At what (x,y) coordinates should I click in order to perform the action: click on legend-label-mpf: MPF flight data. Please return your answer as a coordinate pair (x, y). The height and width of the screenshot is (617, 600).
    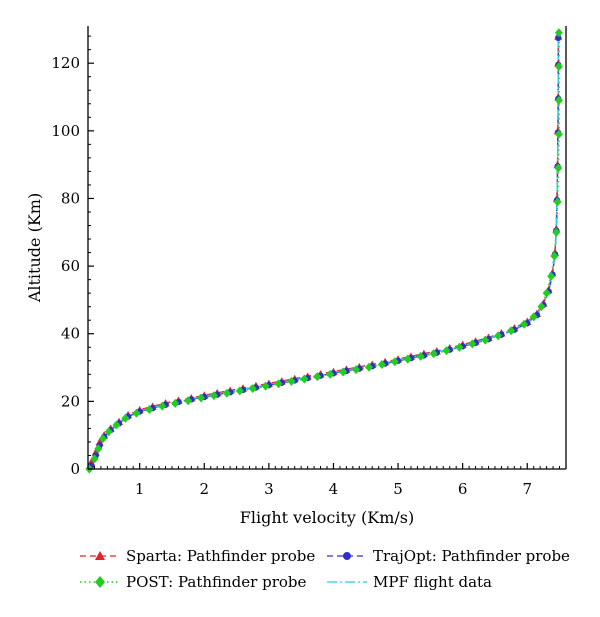
    Looking at the image, I should click on (433, 582).